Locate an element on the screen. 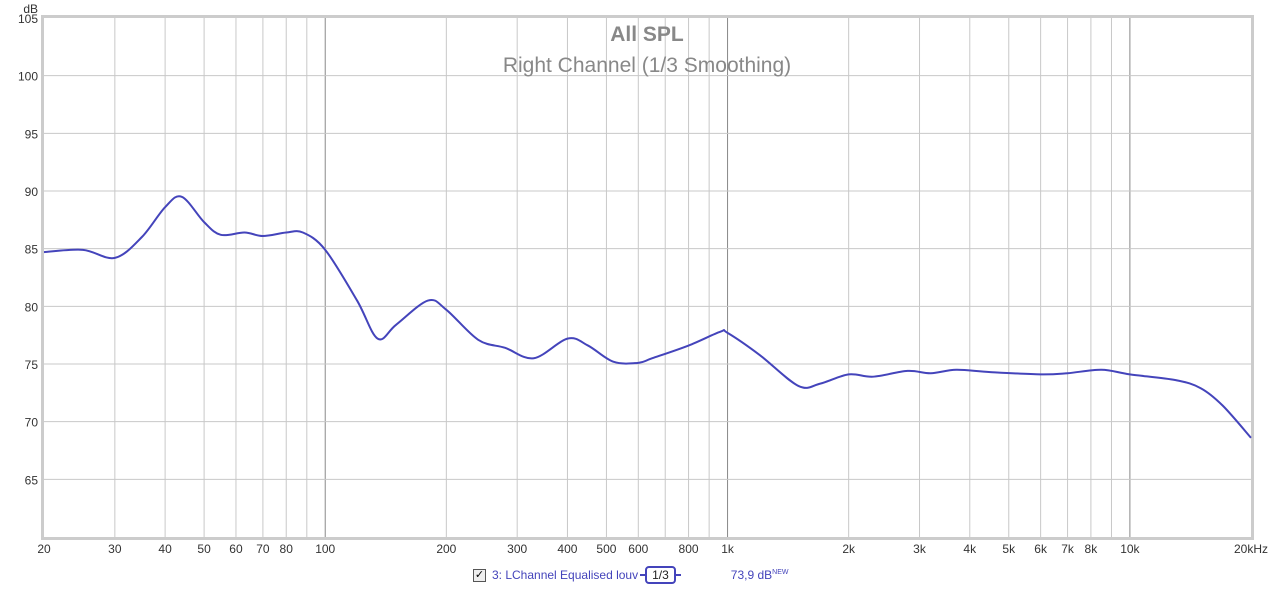 The width and height of the screenshot is (1273, 589). x-tick-label: 80 is located at coordinates (287, 549).